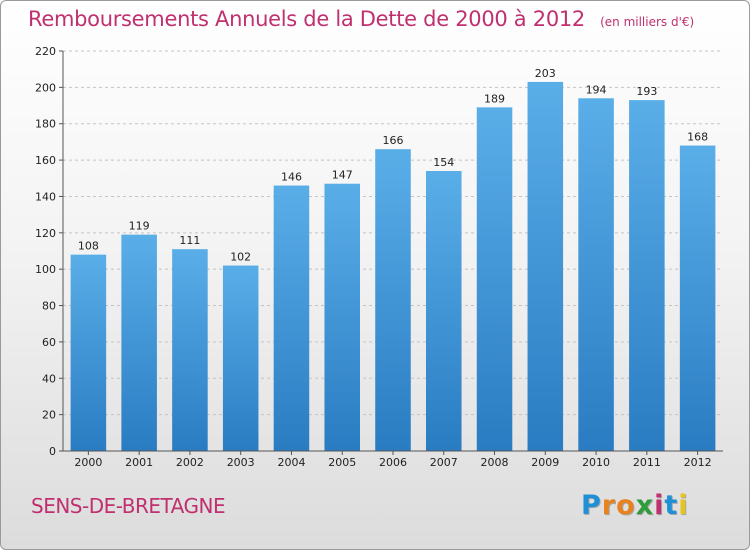 This screenshot has height=550, width=750. Describe the element at coordinates (128, 506) in the screenshot. I see `commune-name: SENS-DE-BRETAGNE` at that location.